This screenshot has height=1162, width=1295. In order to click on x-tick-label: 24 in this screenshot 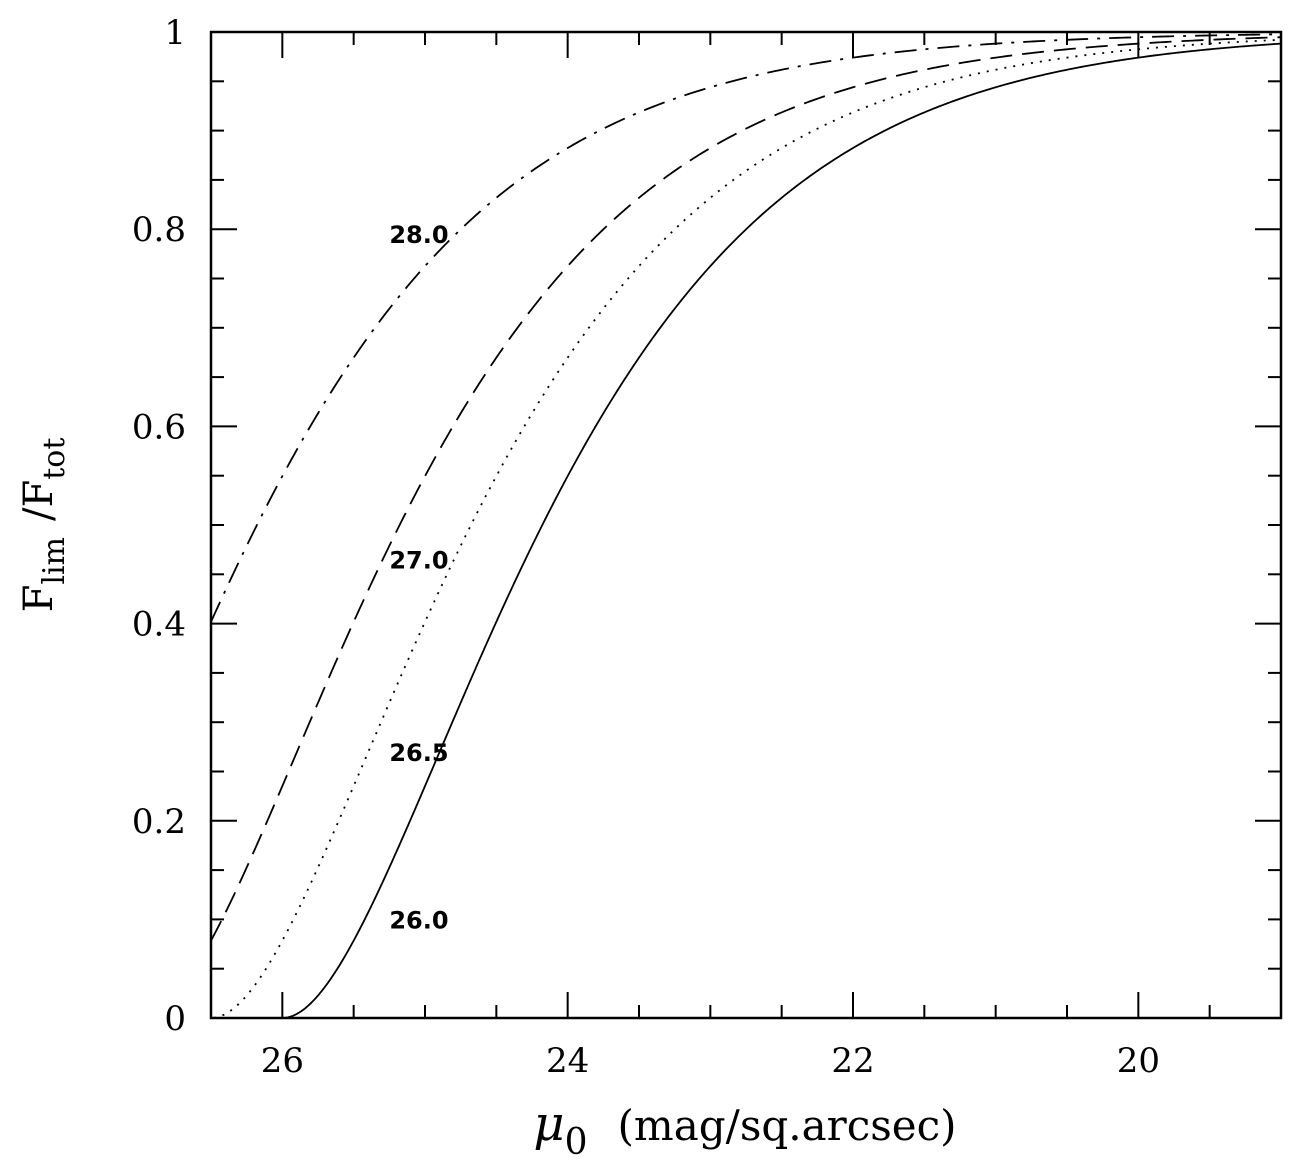, I will do `click(567, 1061)`.